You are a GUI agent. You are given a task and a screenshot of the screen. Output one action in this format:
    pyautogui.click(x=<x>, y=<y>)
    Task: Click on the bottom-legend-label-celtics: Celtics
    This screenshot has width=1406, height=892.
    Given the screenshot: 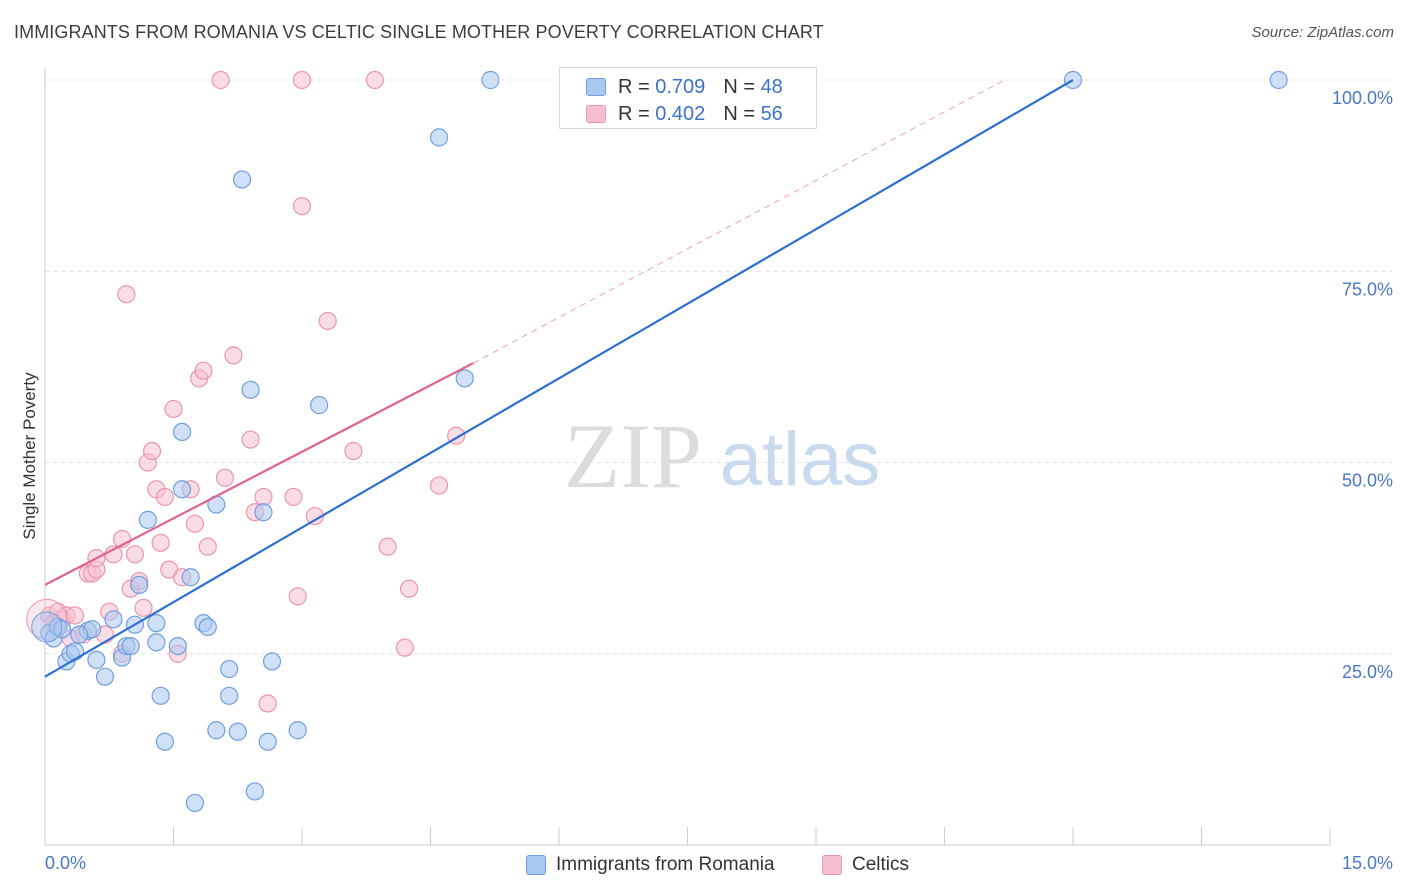 What is the action you would take?
    pyautogui.click(x=881, y=864)
    